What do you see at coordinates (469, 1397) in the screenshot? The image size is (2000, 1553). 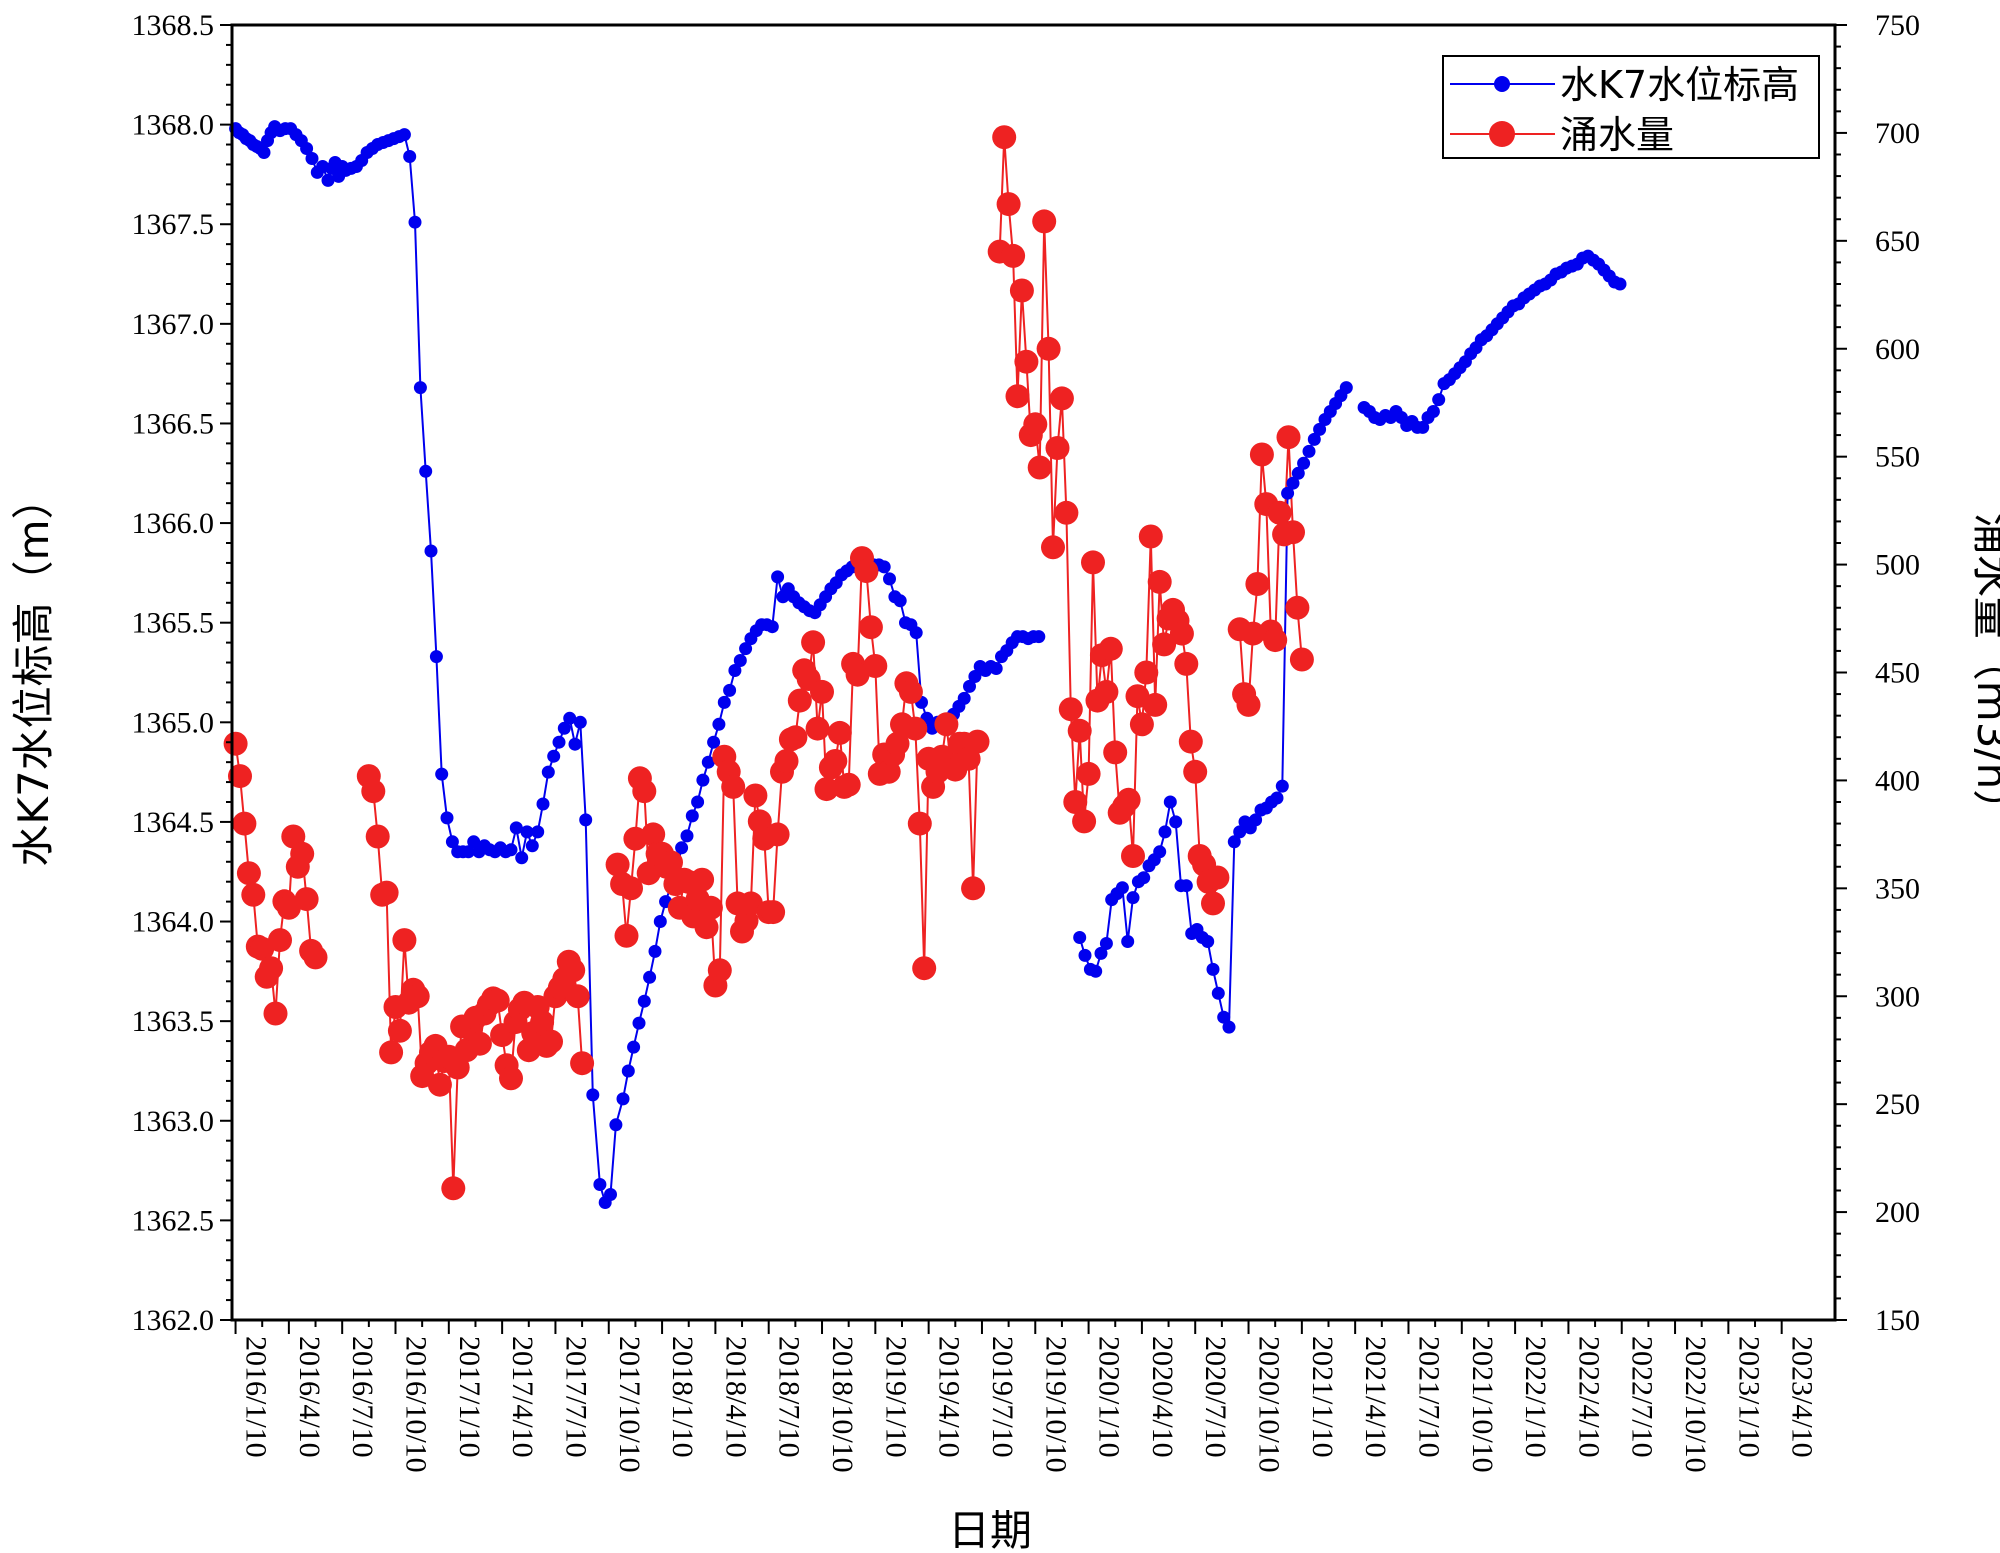 I see `x-tick-label: 2017/1/10` at bounding box center [469, 1397].